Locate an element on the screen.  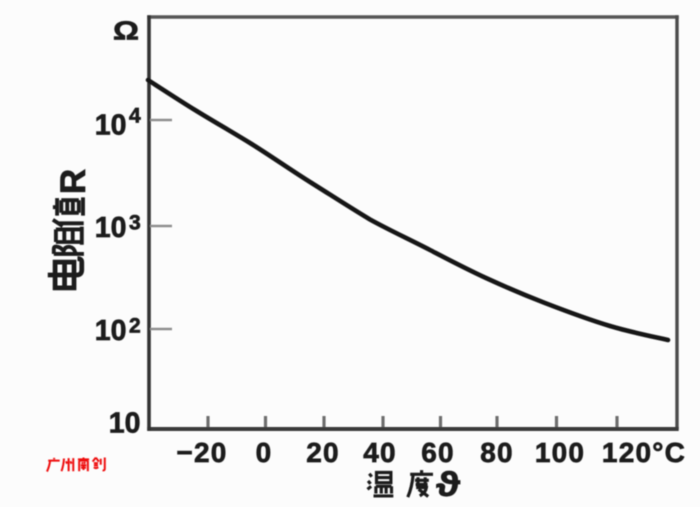
svg-text: −20 is located at coordinates (201, 452).